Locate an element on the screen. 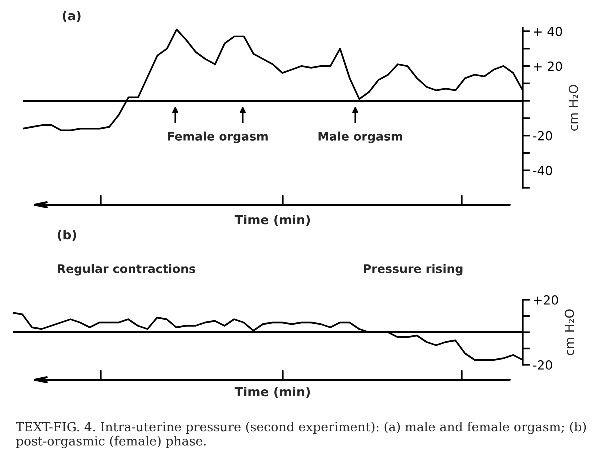 The height and width of the screenshot is (454, 607). chart-title: (b) is located at coordinates (67, 236).